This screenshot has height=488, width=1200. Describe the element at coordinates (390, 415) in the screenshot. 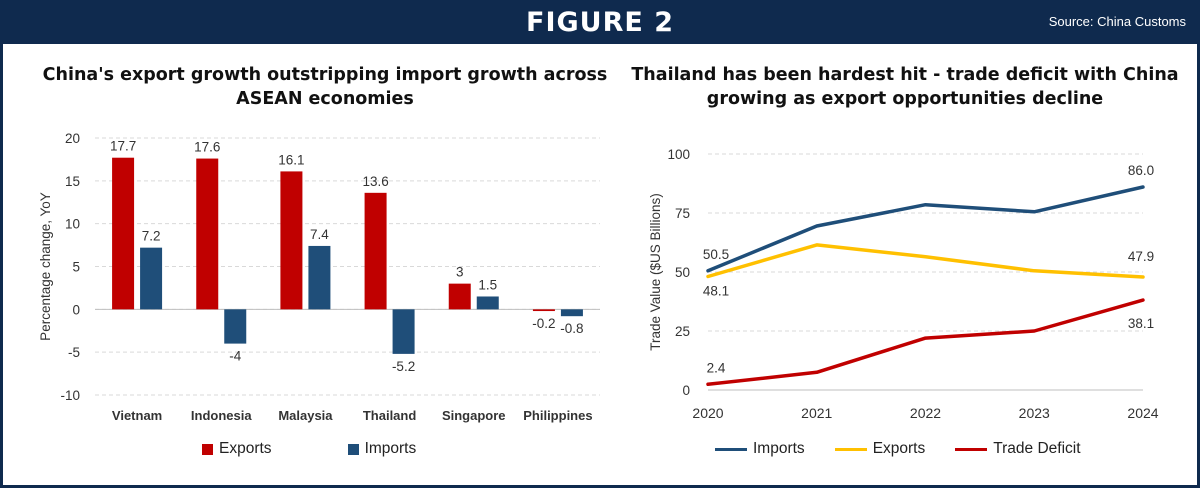

I see `x-tick-label-thailand: Thailand` at that location.